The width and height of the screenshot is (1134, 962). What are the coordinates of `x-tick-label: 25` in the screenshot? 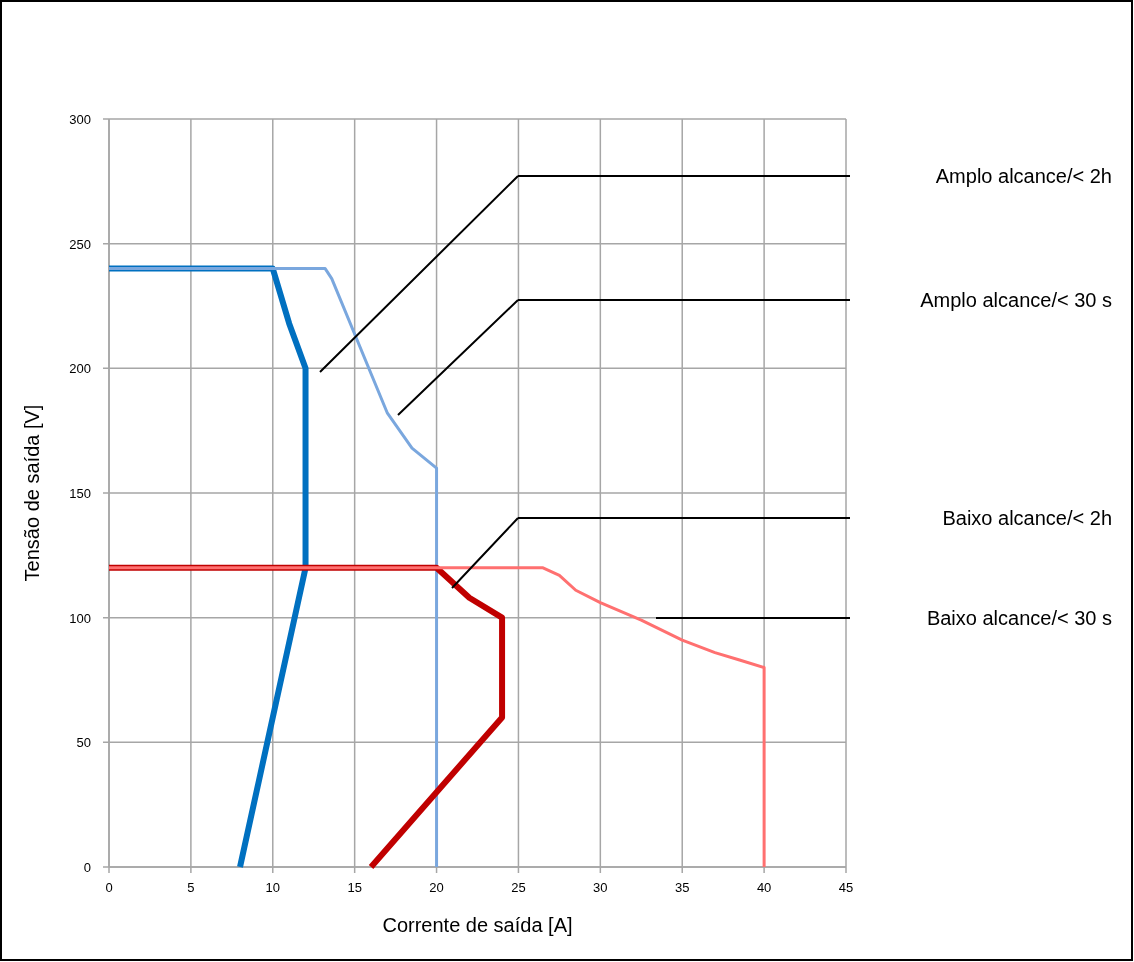 It's located at (518, 887).